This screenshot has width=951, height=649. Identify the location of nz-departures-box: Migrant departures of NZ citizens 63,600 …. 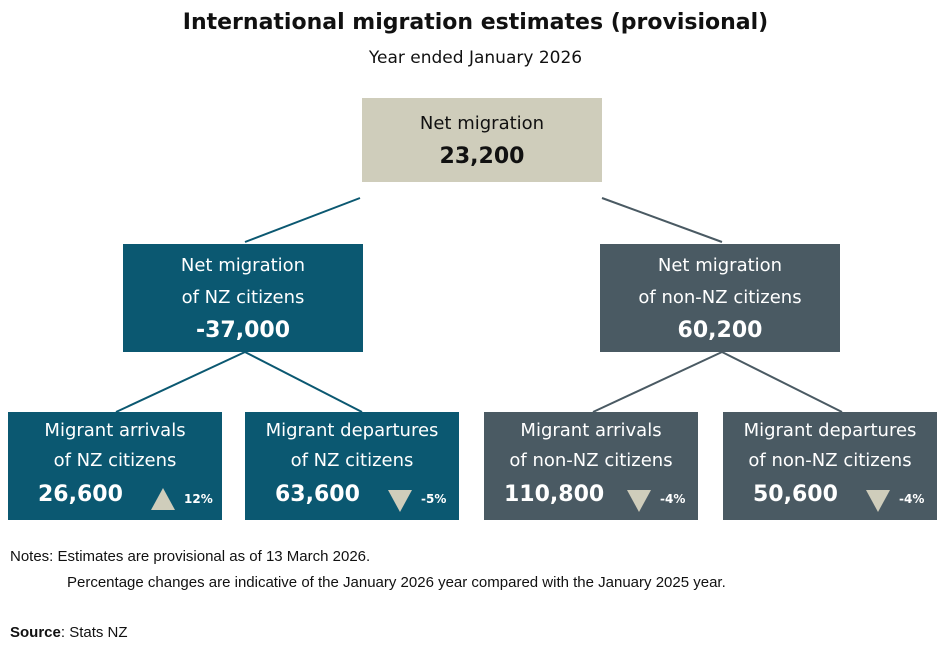
(352, 466).